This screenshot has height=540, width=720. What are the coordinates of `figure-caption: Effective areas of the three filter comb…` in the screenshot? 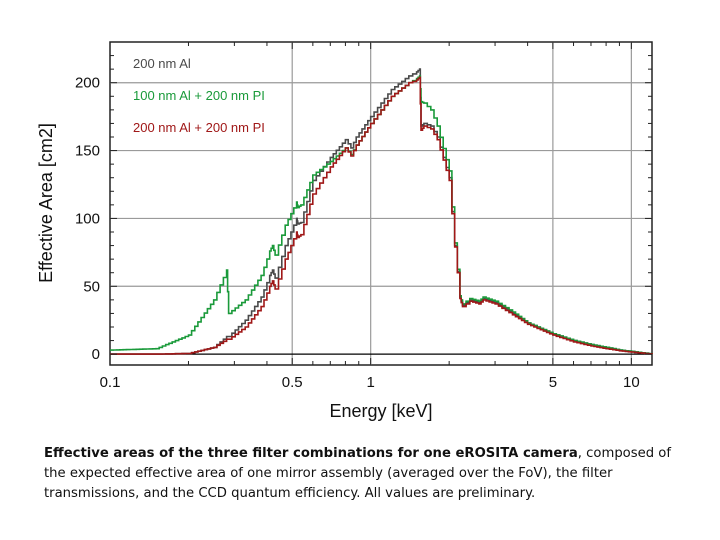 It's located at (364, 474).